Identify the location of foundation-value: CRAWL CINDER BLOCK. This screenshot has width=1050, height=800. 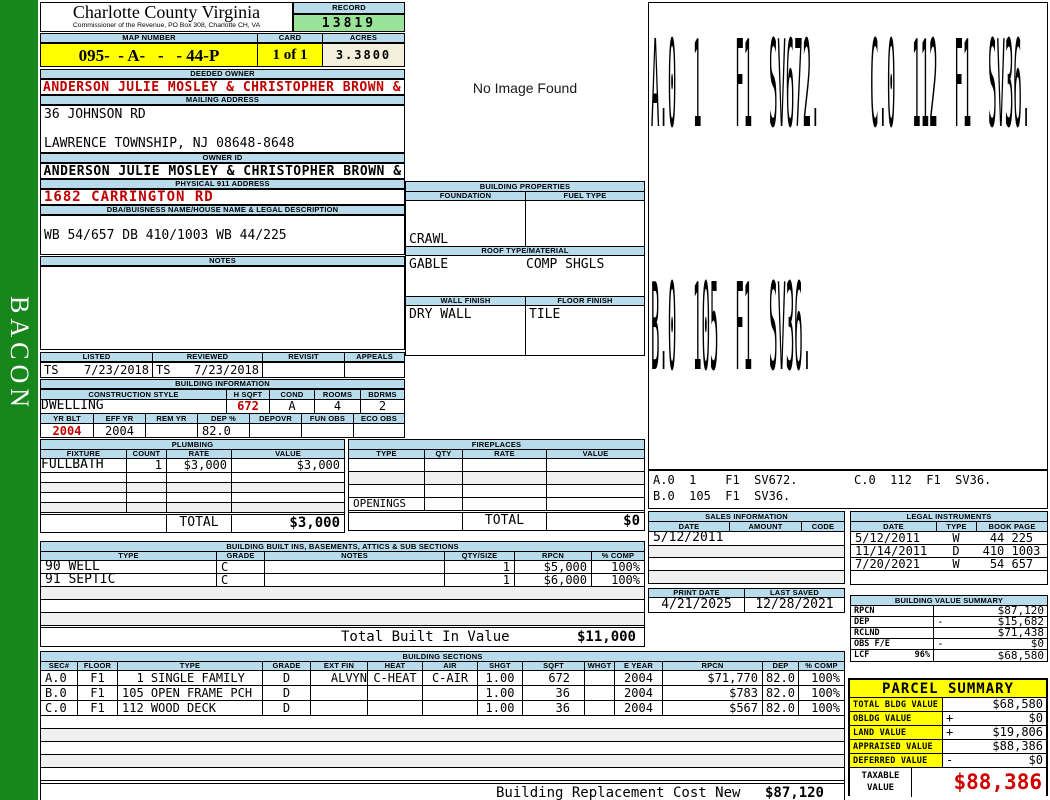
(429, 239).